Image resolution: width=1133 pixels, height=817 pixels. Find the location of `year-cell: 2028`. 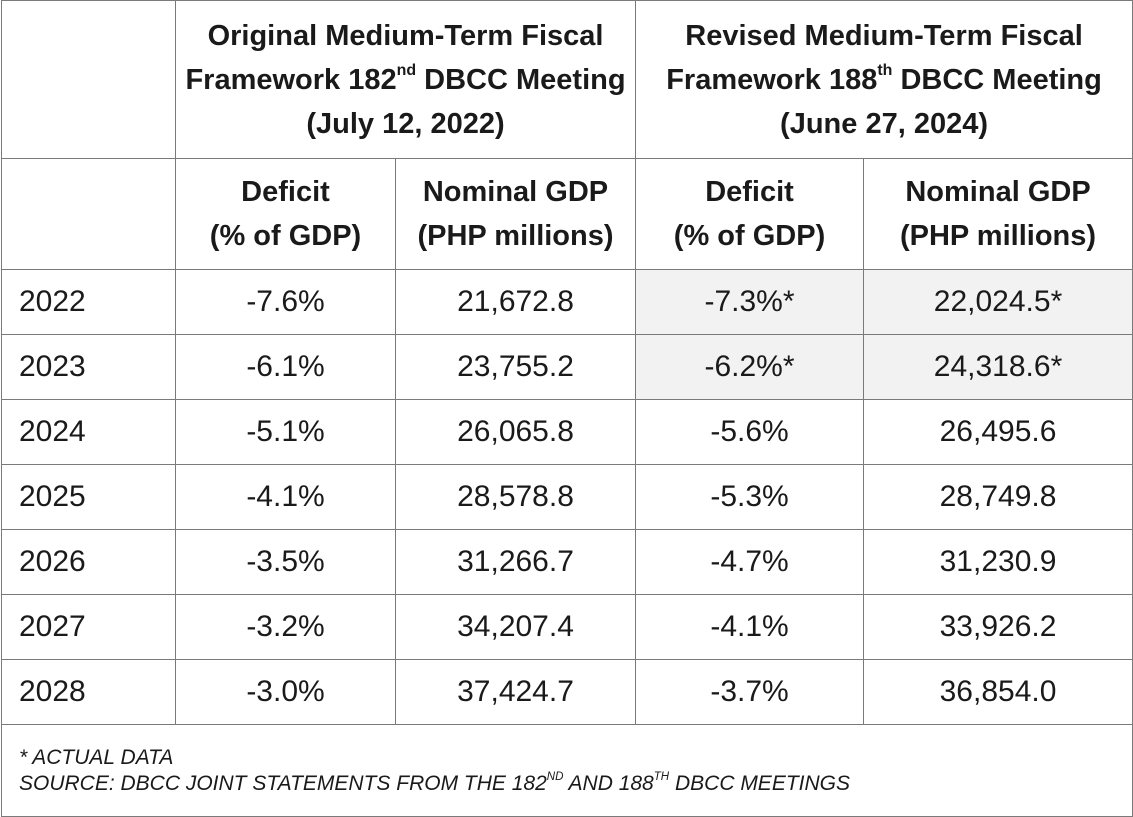

year-cell: 2028 is located at coordinates (88, 692).